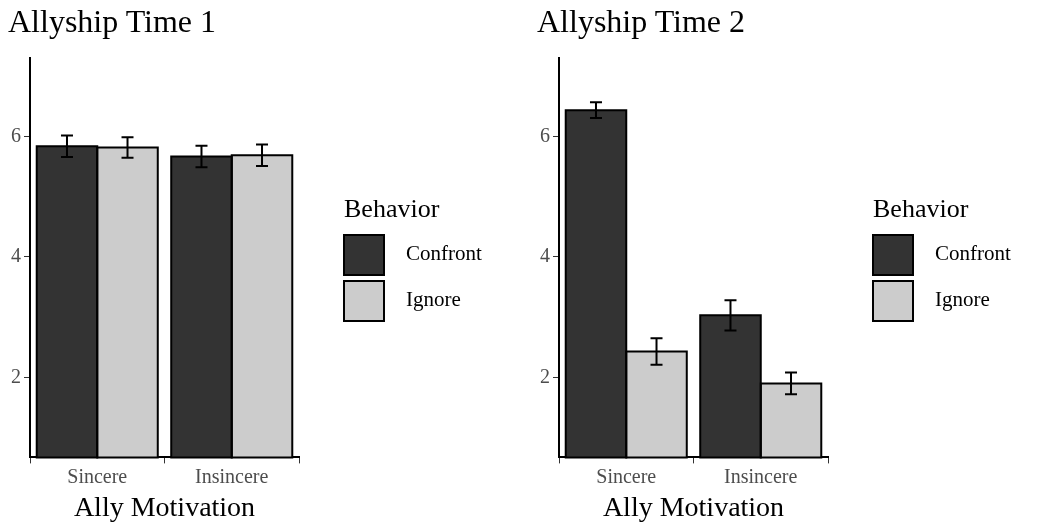  Describe the element at coordinates (641, 20) in the screenshot. I see `chart-title: Allyship Time 2` at that location.